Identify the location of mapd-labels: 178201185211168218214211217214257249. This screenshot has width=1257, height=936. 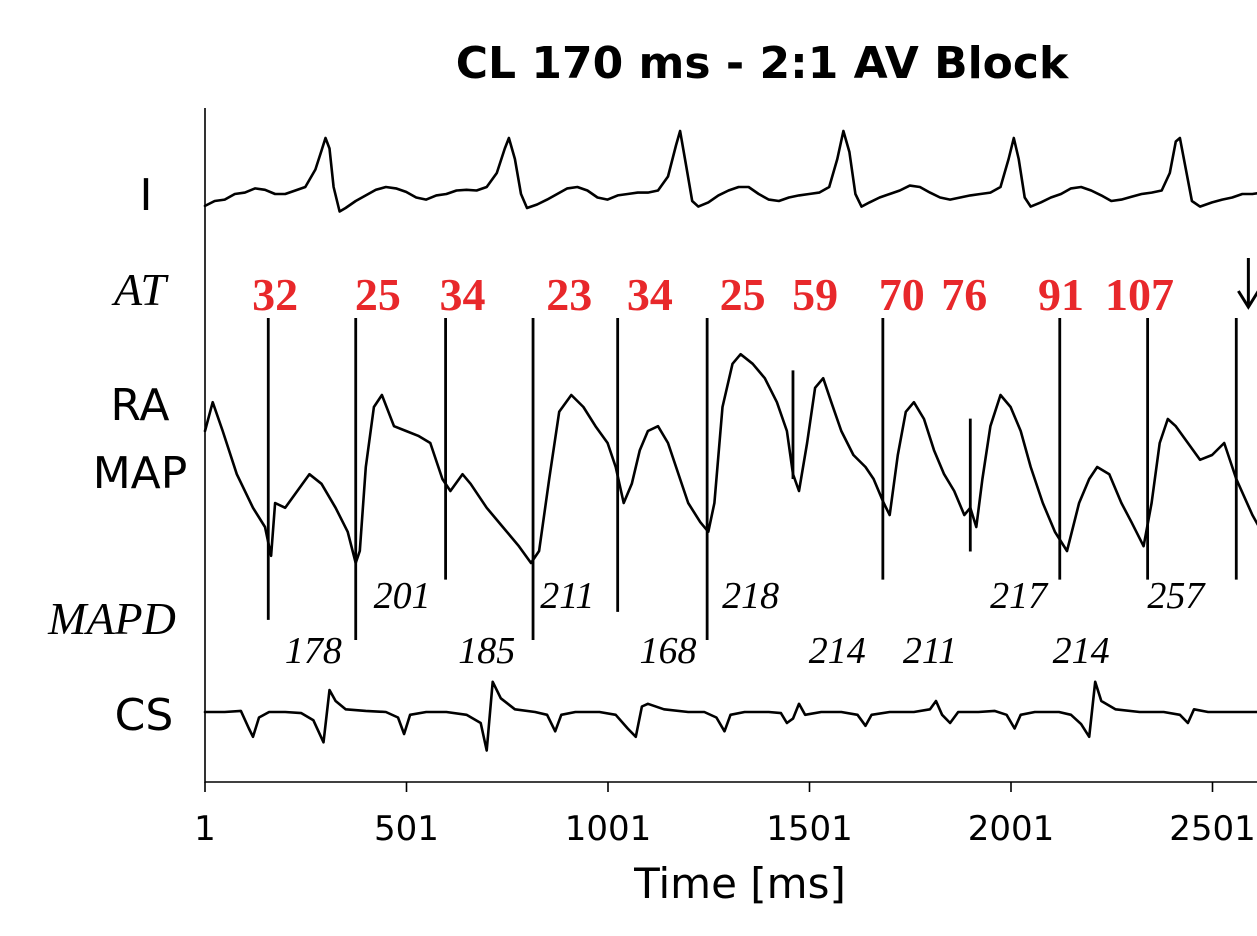
(745, 623).